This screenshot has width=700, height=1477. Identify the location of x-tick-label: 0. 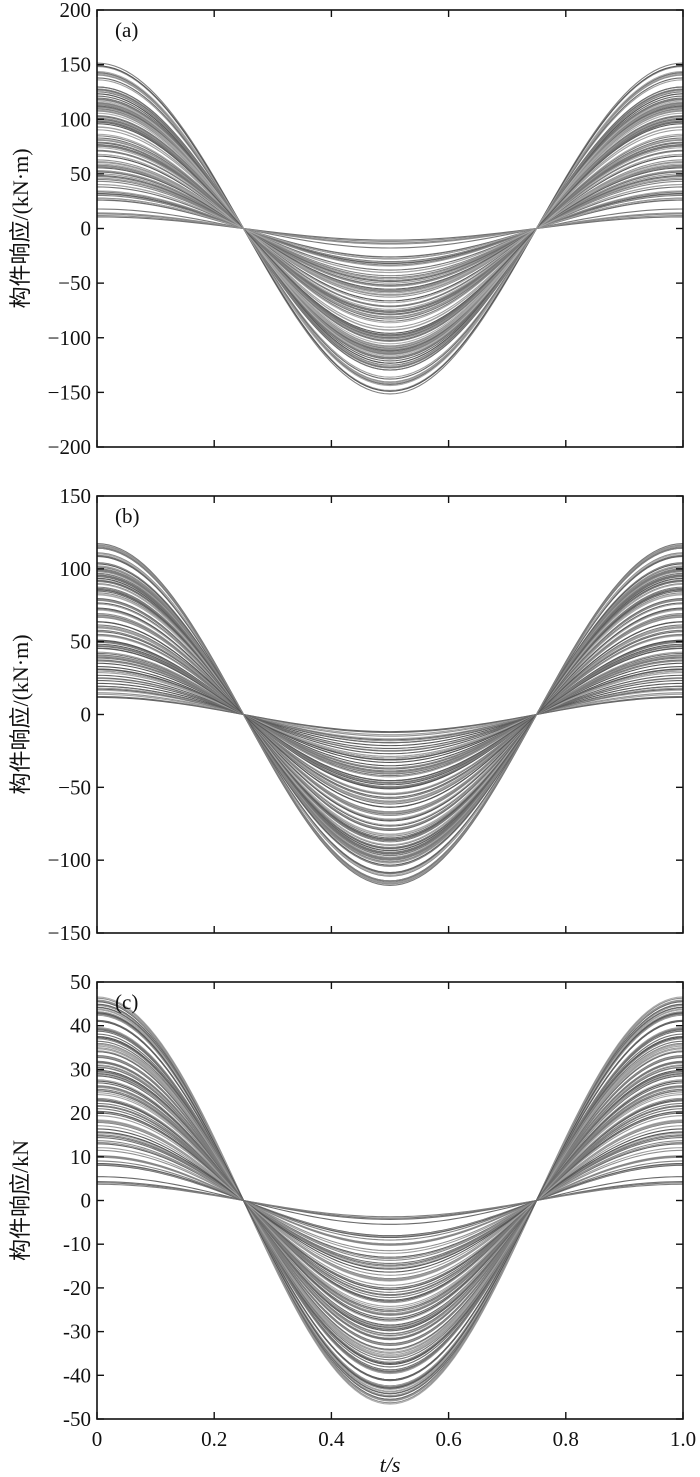
(97, 1439).